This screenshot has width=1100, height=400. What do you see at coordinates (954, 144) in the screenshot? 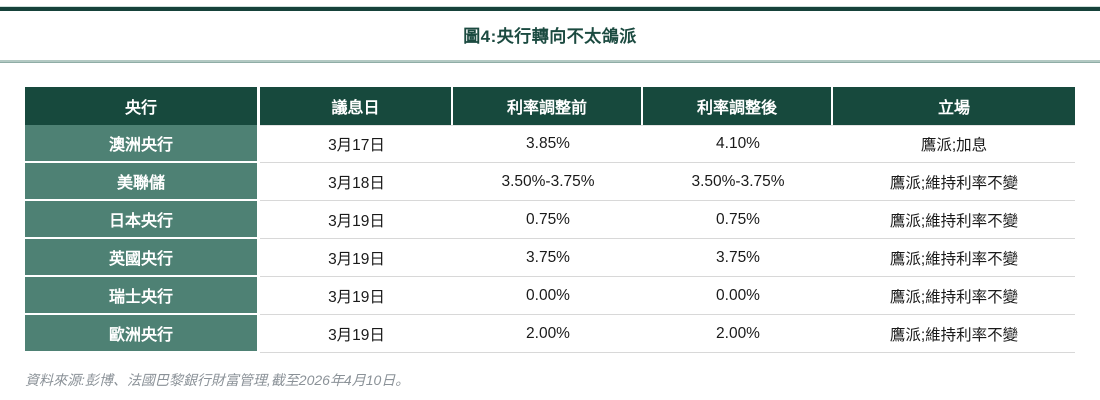
I see `stance-cell: 鷹派;加息` at bounding box center [954, 144].